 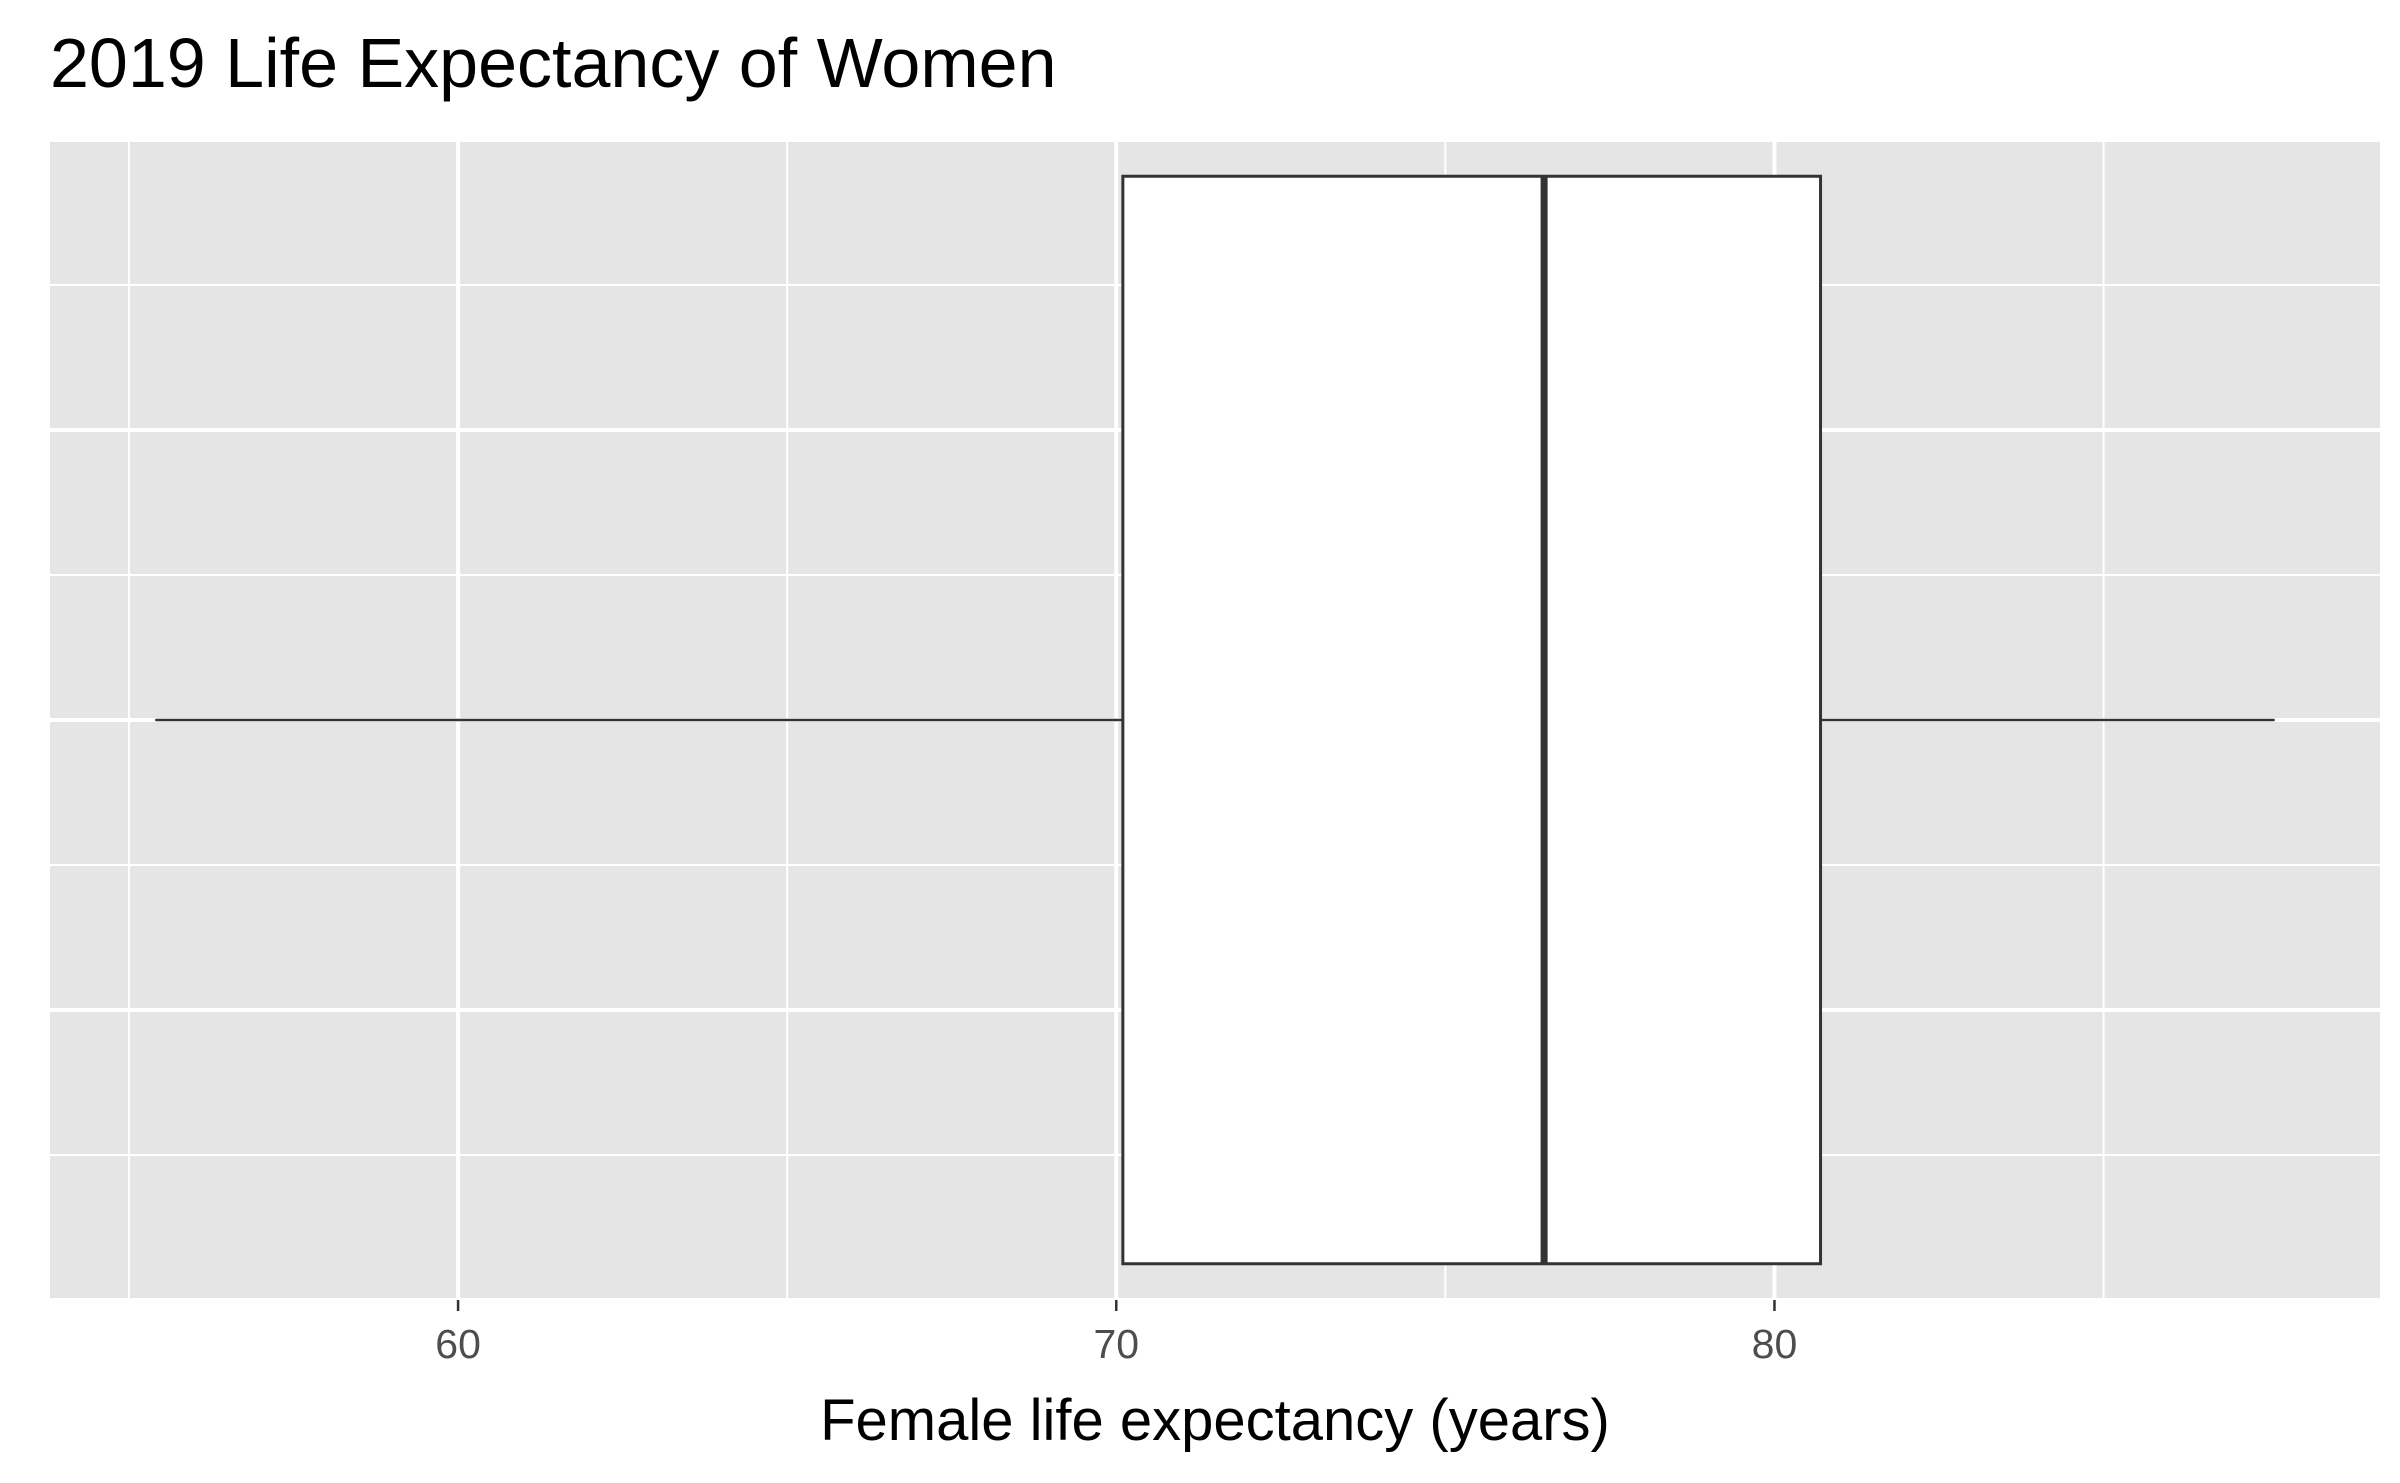 I want to click on x-axis-title: Female life expectancy (years), so click(x=1215, y=1420).